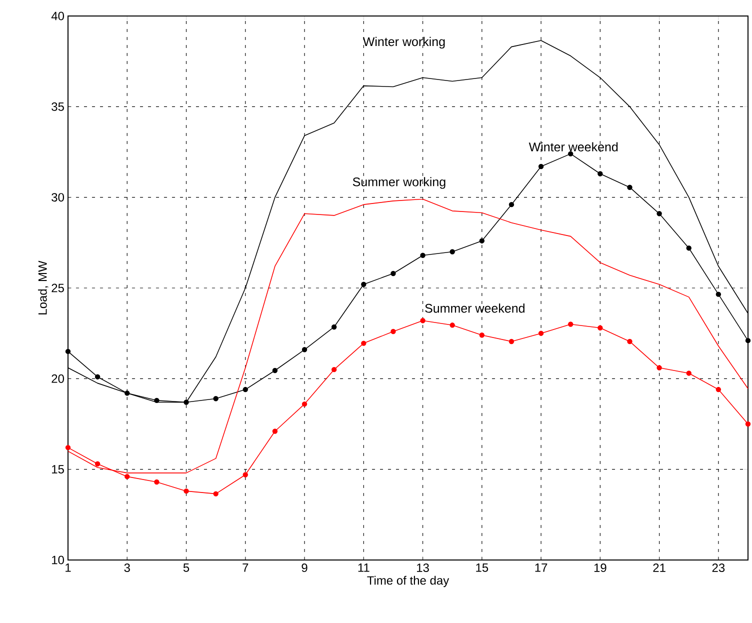 Image resolution: width=752 pixels, height=623 pixels. What do you see at coordinates (482, 568) in the screenshot?
I see `x-tick-label: 15` at bounding box center [482, 568].